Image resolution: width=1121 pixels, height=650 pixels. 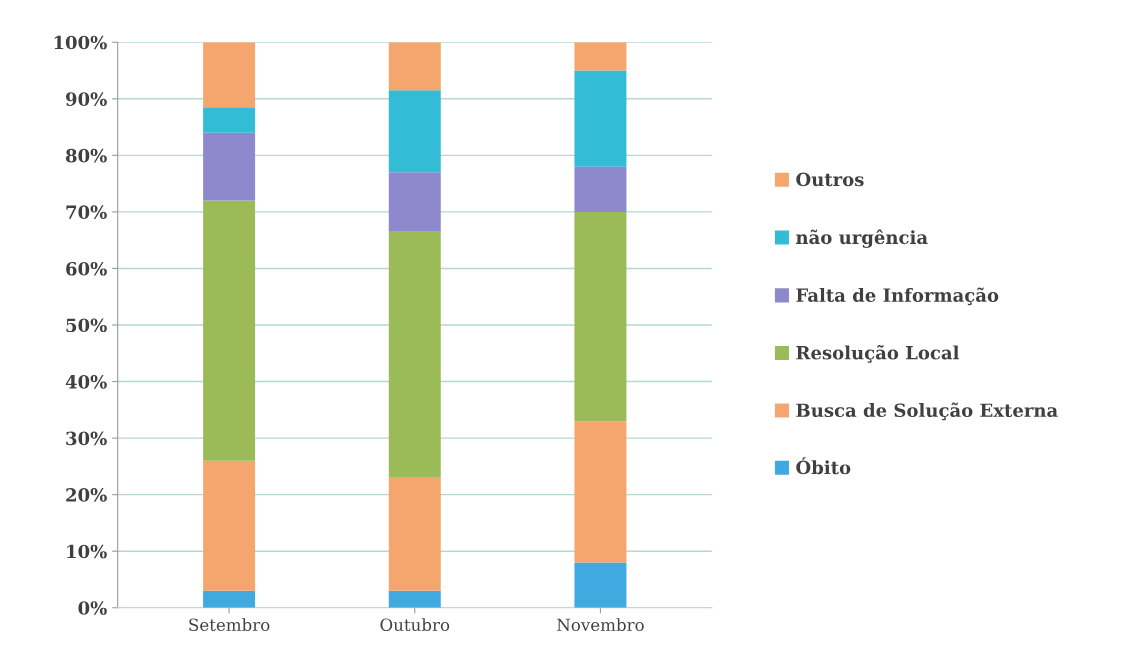 I want to click on legend-label: Resolução Local, so click(x=878, y=353).